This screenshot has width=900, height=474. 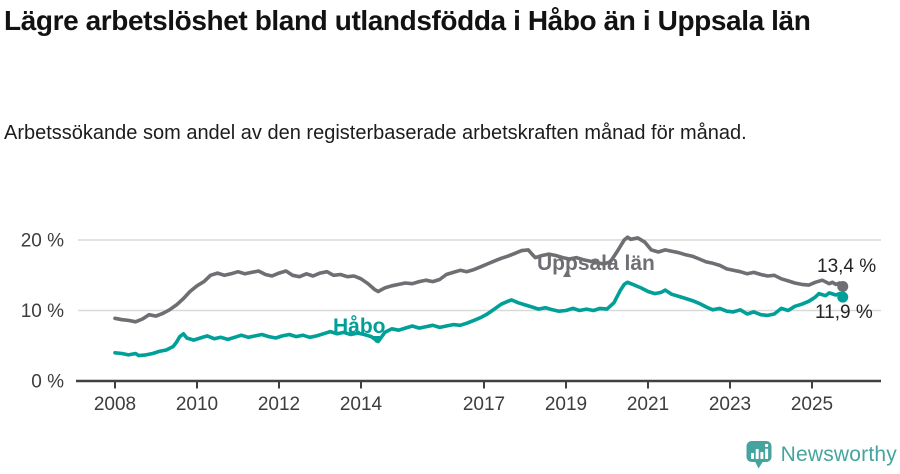 I want to click on x-axis-tick-label: 2017, so click(x=484, y=404).